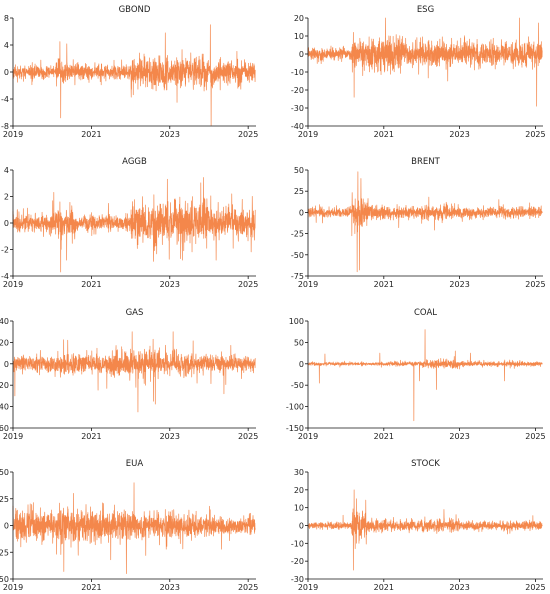 The image size is (550, 594). Describe the element at coordinates (5, 126) in the screenshot. I see `y-tick-label: -8` at that location.